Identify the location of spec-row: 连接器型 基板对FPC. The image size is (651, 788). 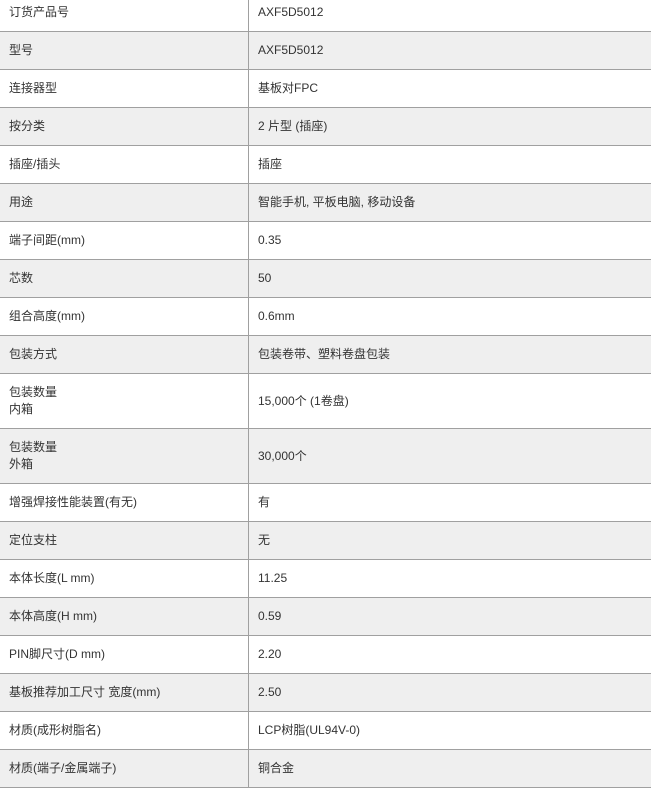
(325, 88).